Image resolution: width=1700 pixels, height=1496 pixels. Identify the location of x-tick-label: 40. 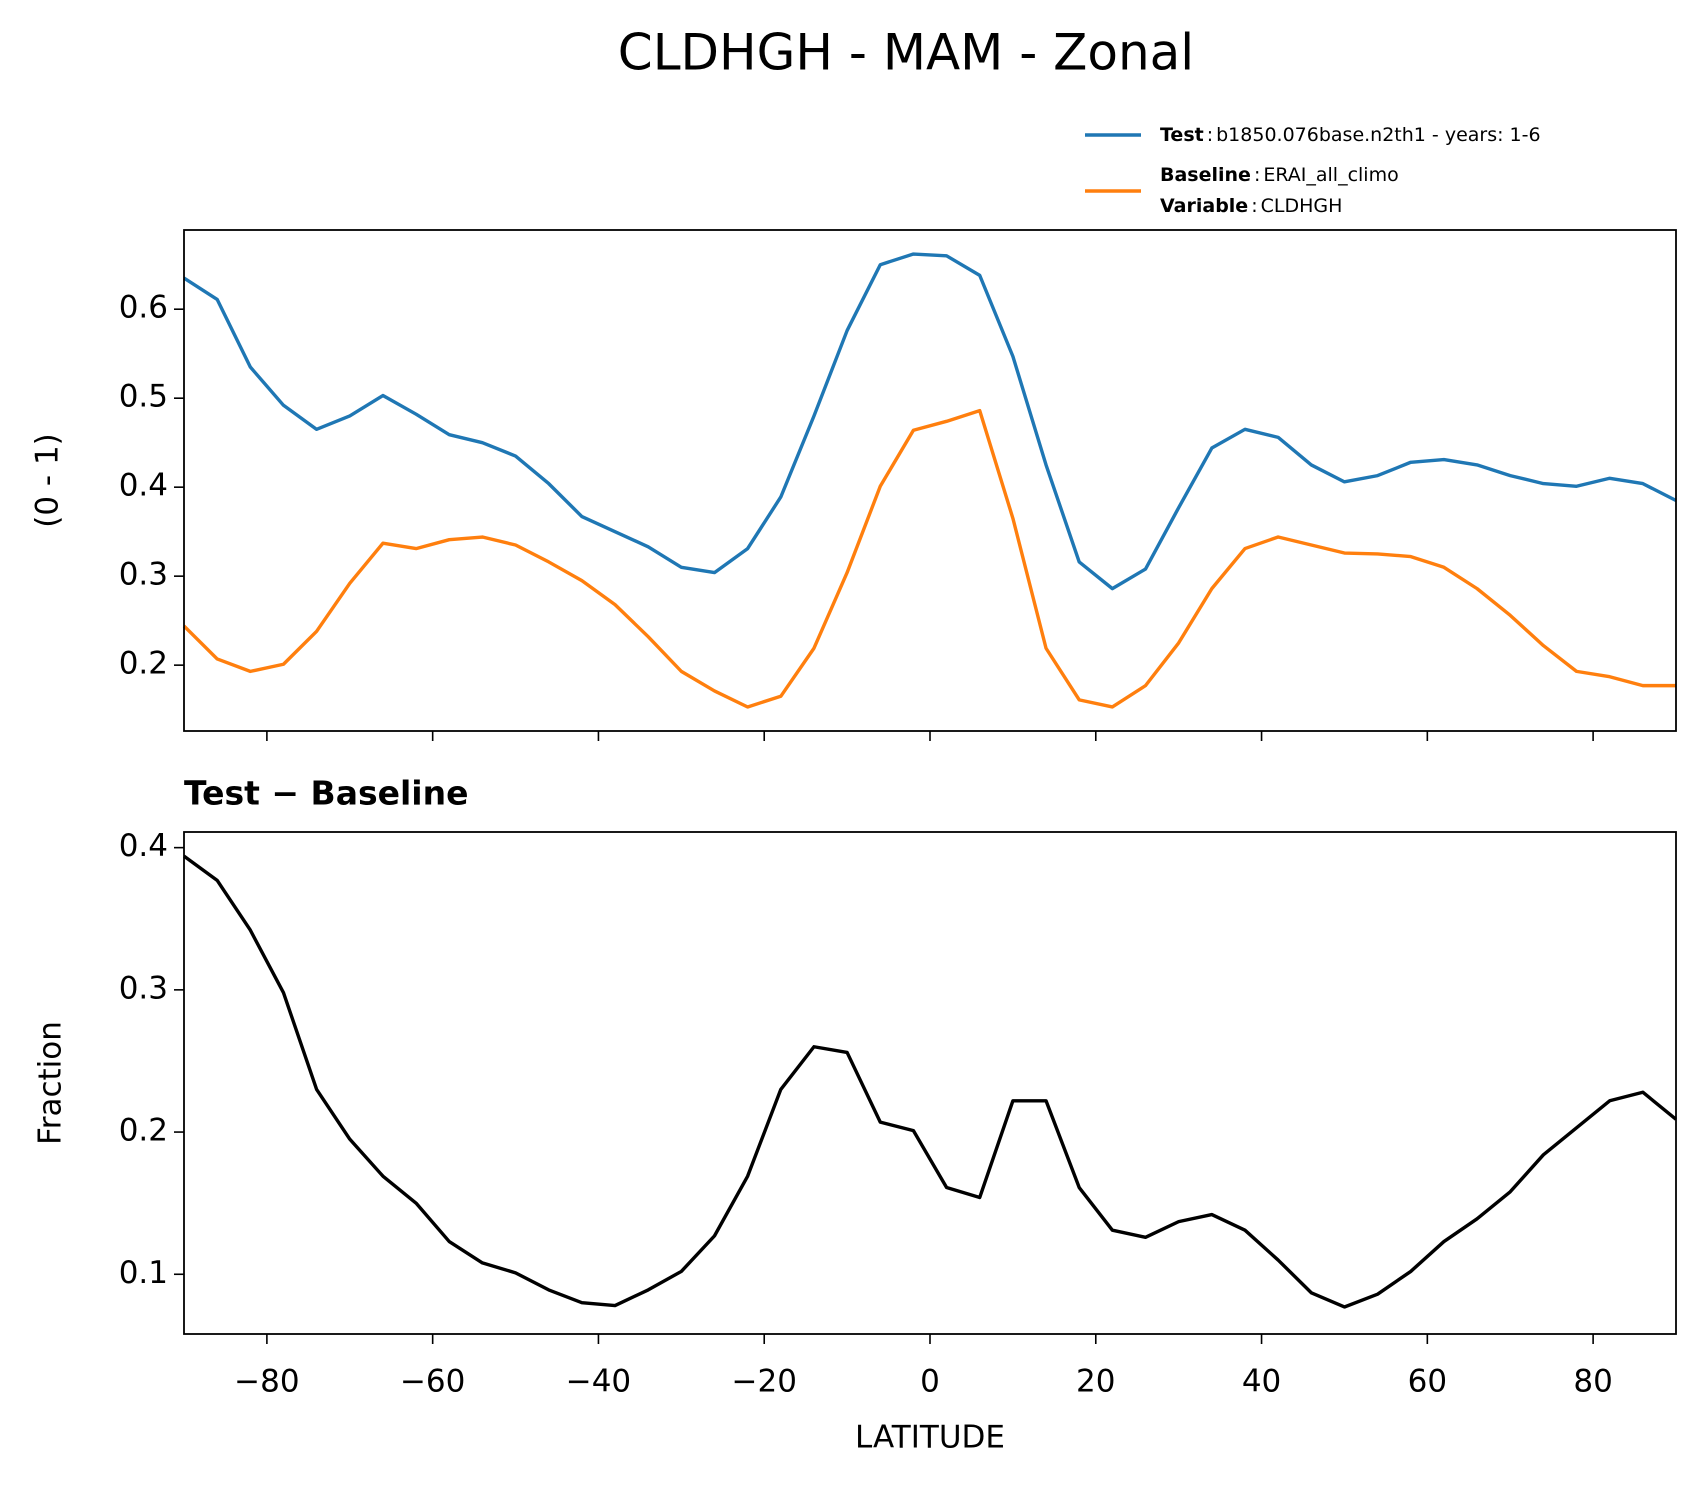
(1261, 1382).